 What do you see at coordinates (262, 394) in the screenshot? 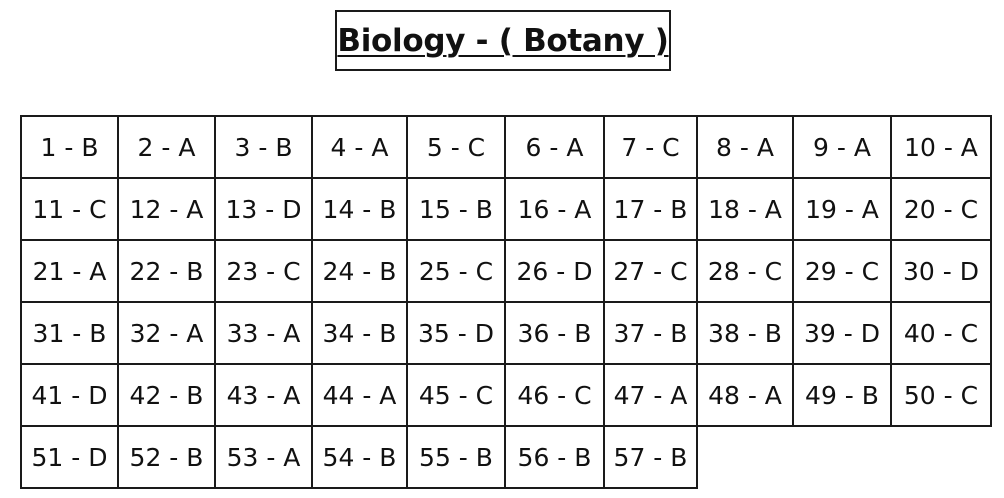
I see `answer-cell: 43 - A` at bounding box center [262, 394].